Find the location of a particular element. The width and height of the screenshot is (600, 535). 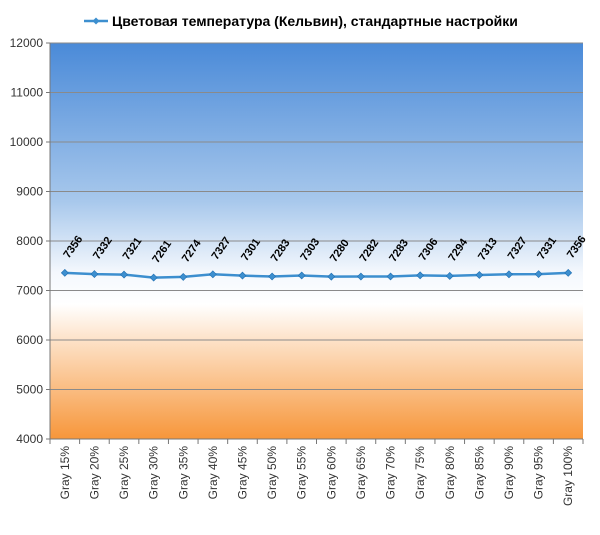

series-line is located at coordinates (316, 275).